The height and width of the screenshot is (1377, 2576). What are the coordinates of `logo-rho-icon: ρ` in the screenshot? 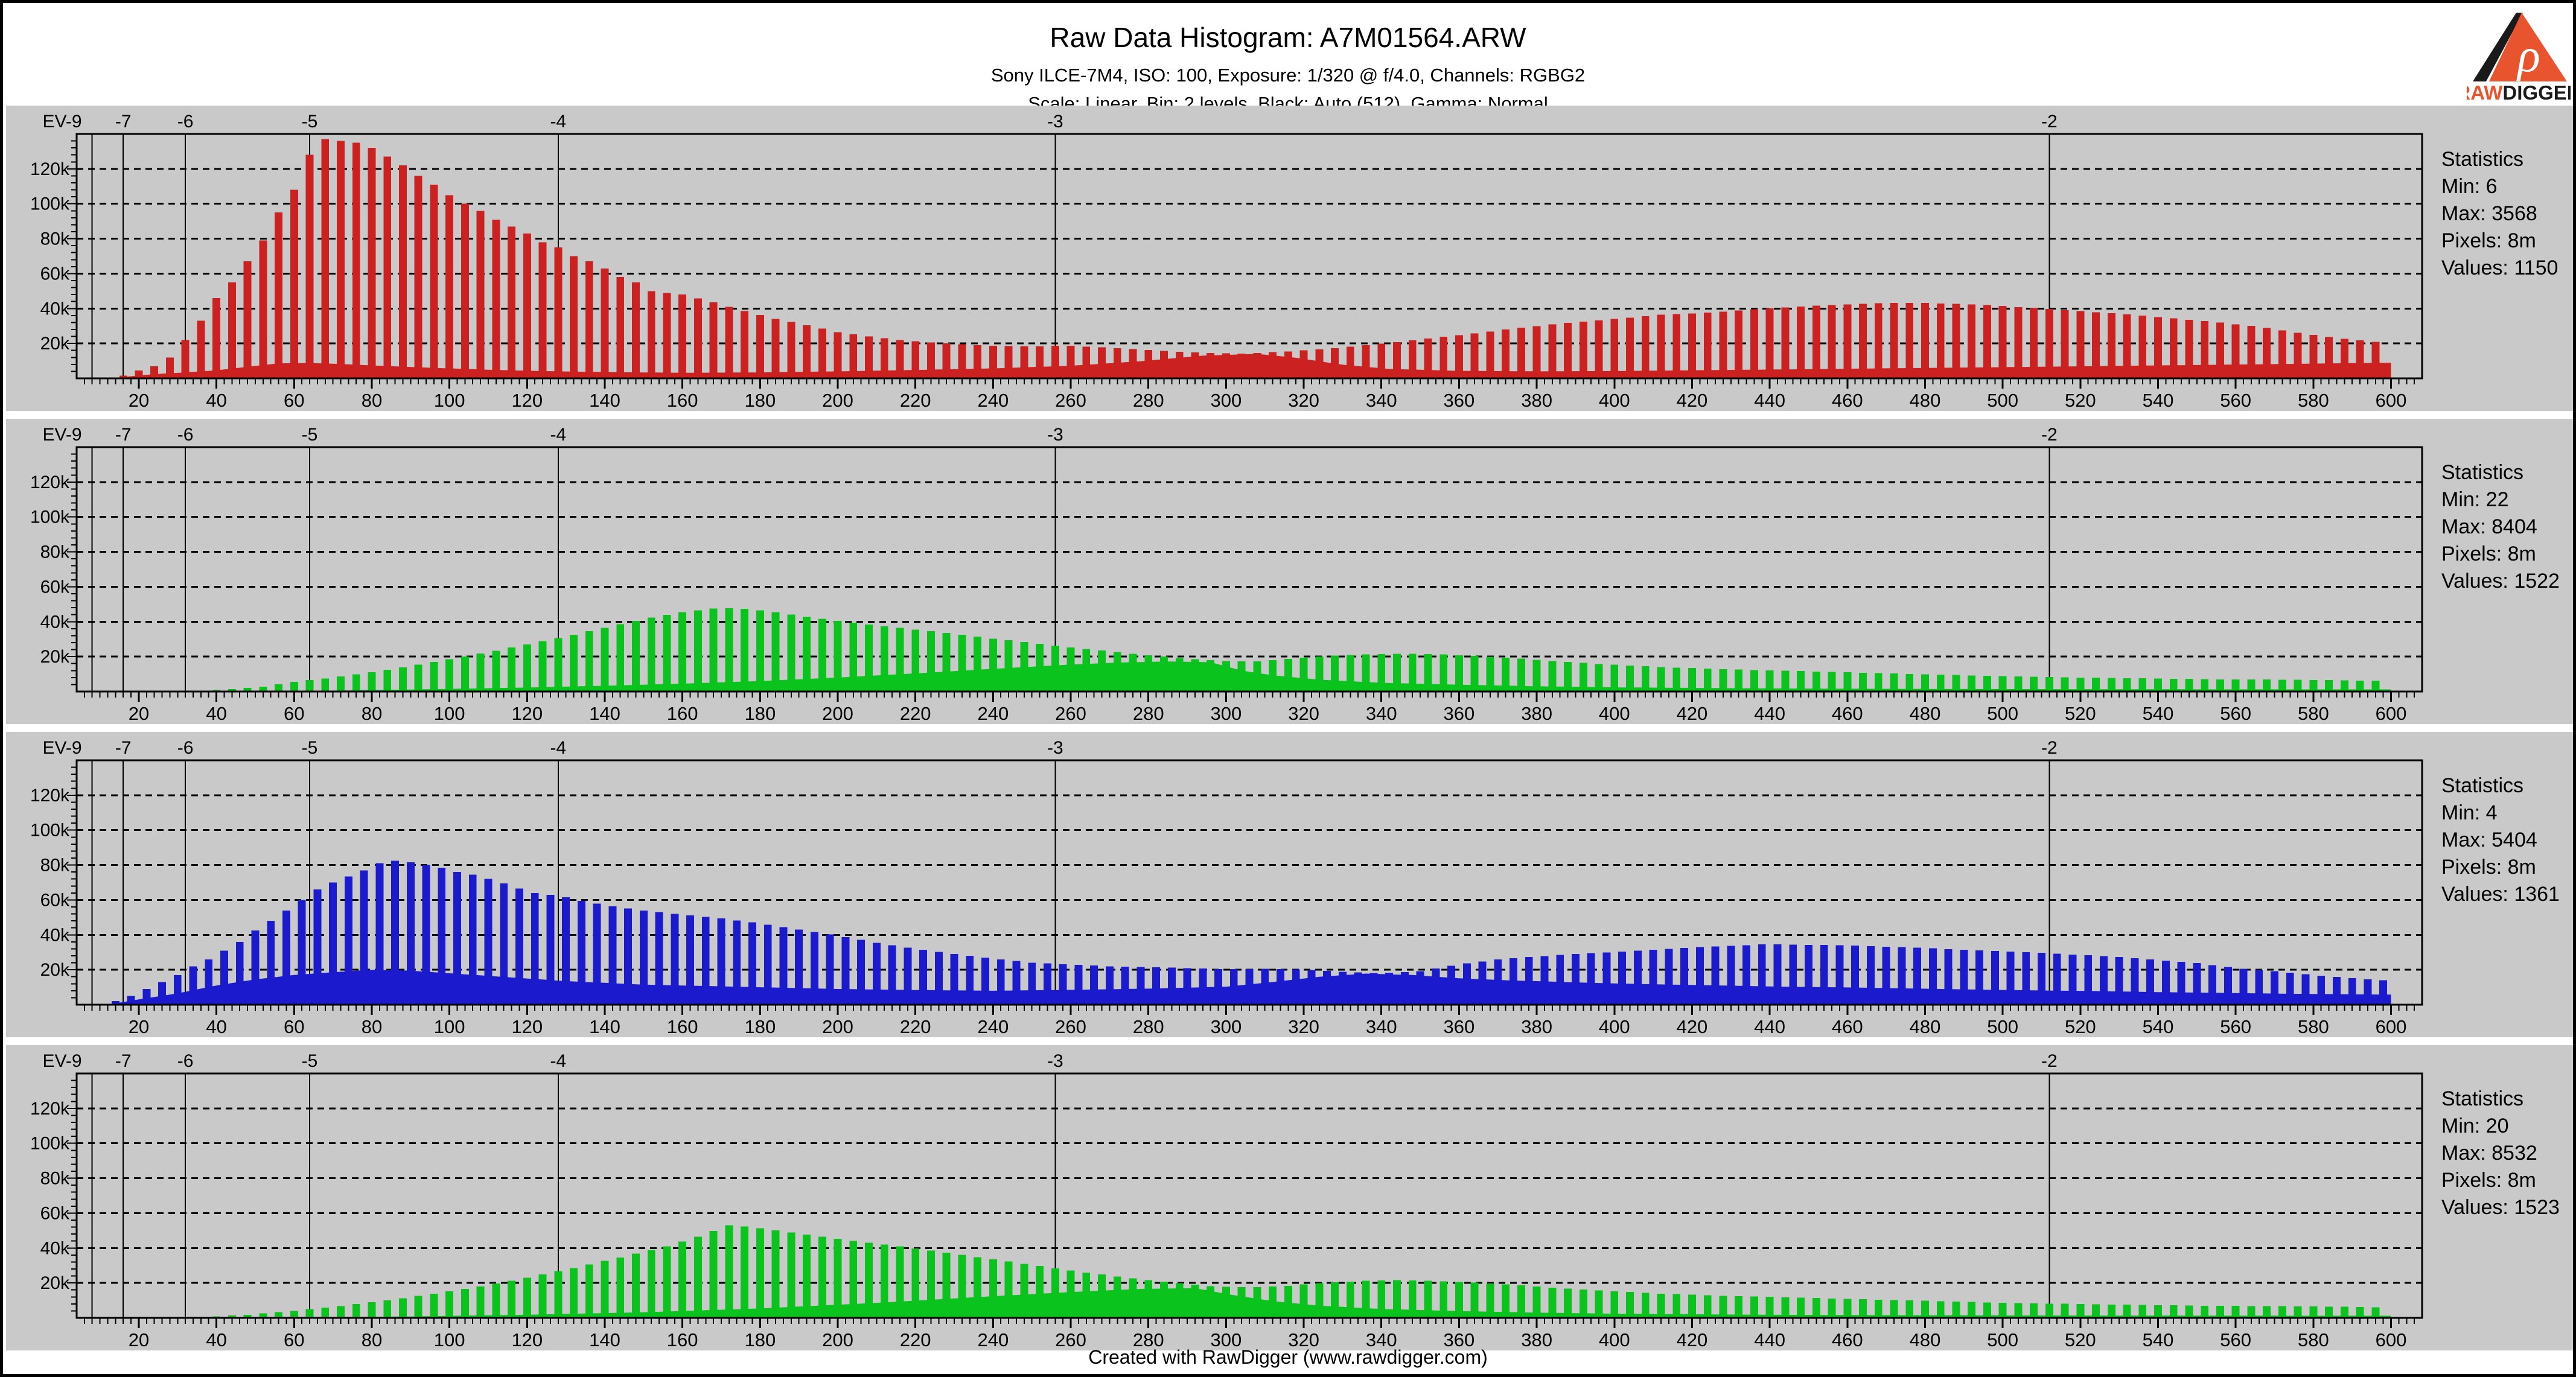 It's located at (2528, 55).